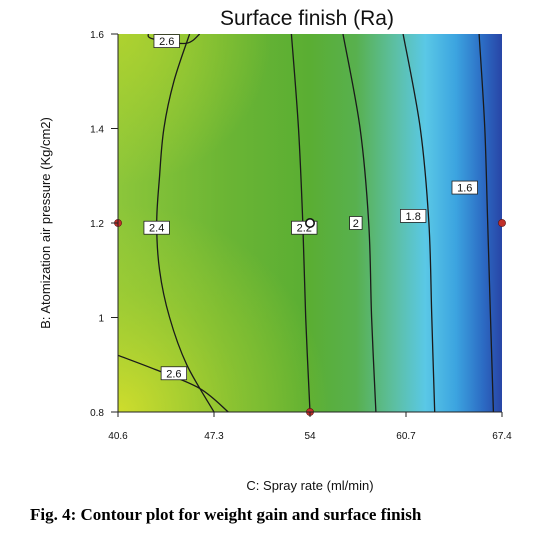 The height and width of the screenshot is (534, 544). What do you see at coordinates (97, 413) in the screenshot?
I see `y-tick-label: 0.8` at bounding box center [97, 413].